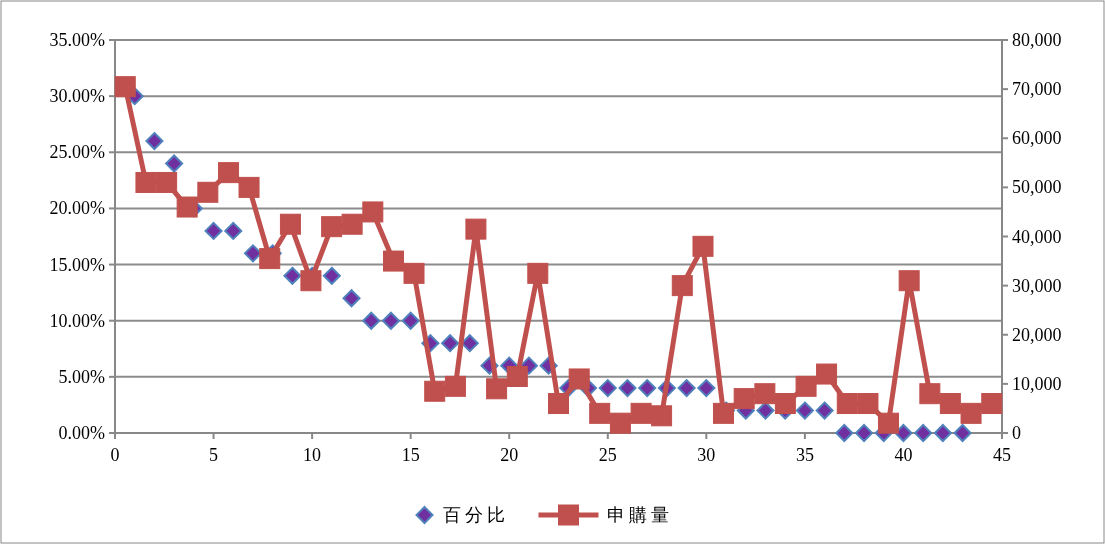  What do you see at coordinates (706, 455) in the screenshot?
I see `x-tick-label: 30` at bounding box center [706, 455].